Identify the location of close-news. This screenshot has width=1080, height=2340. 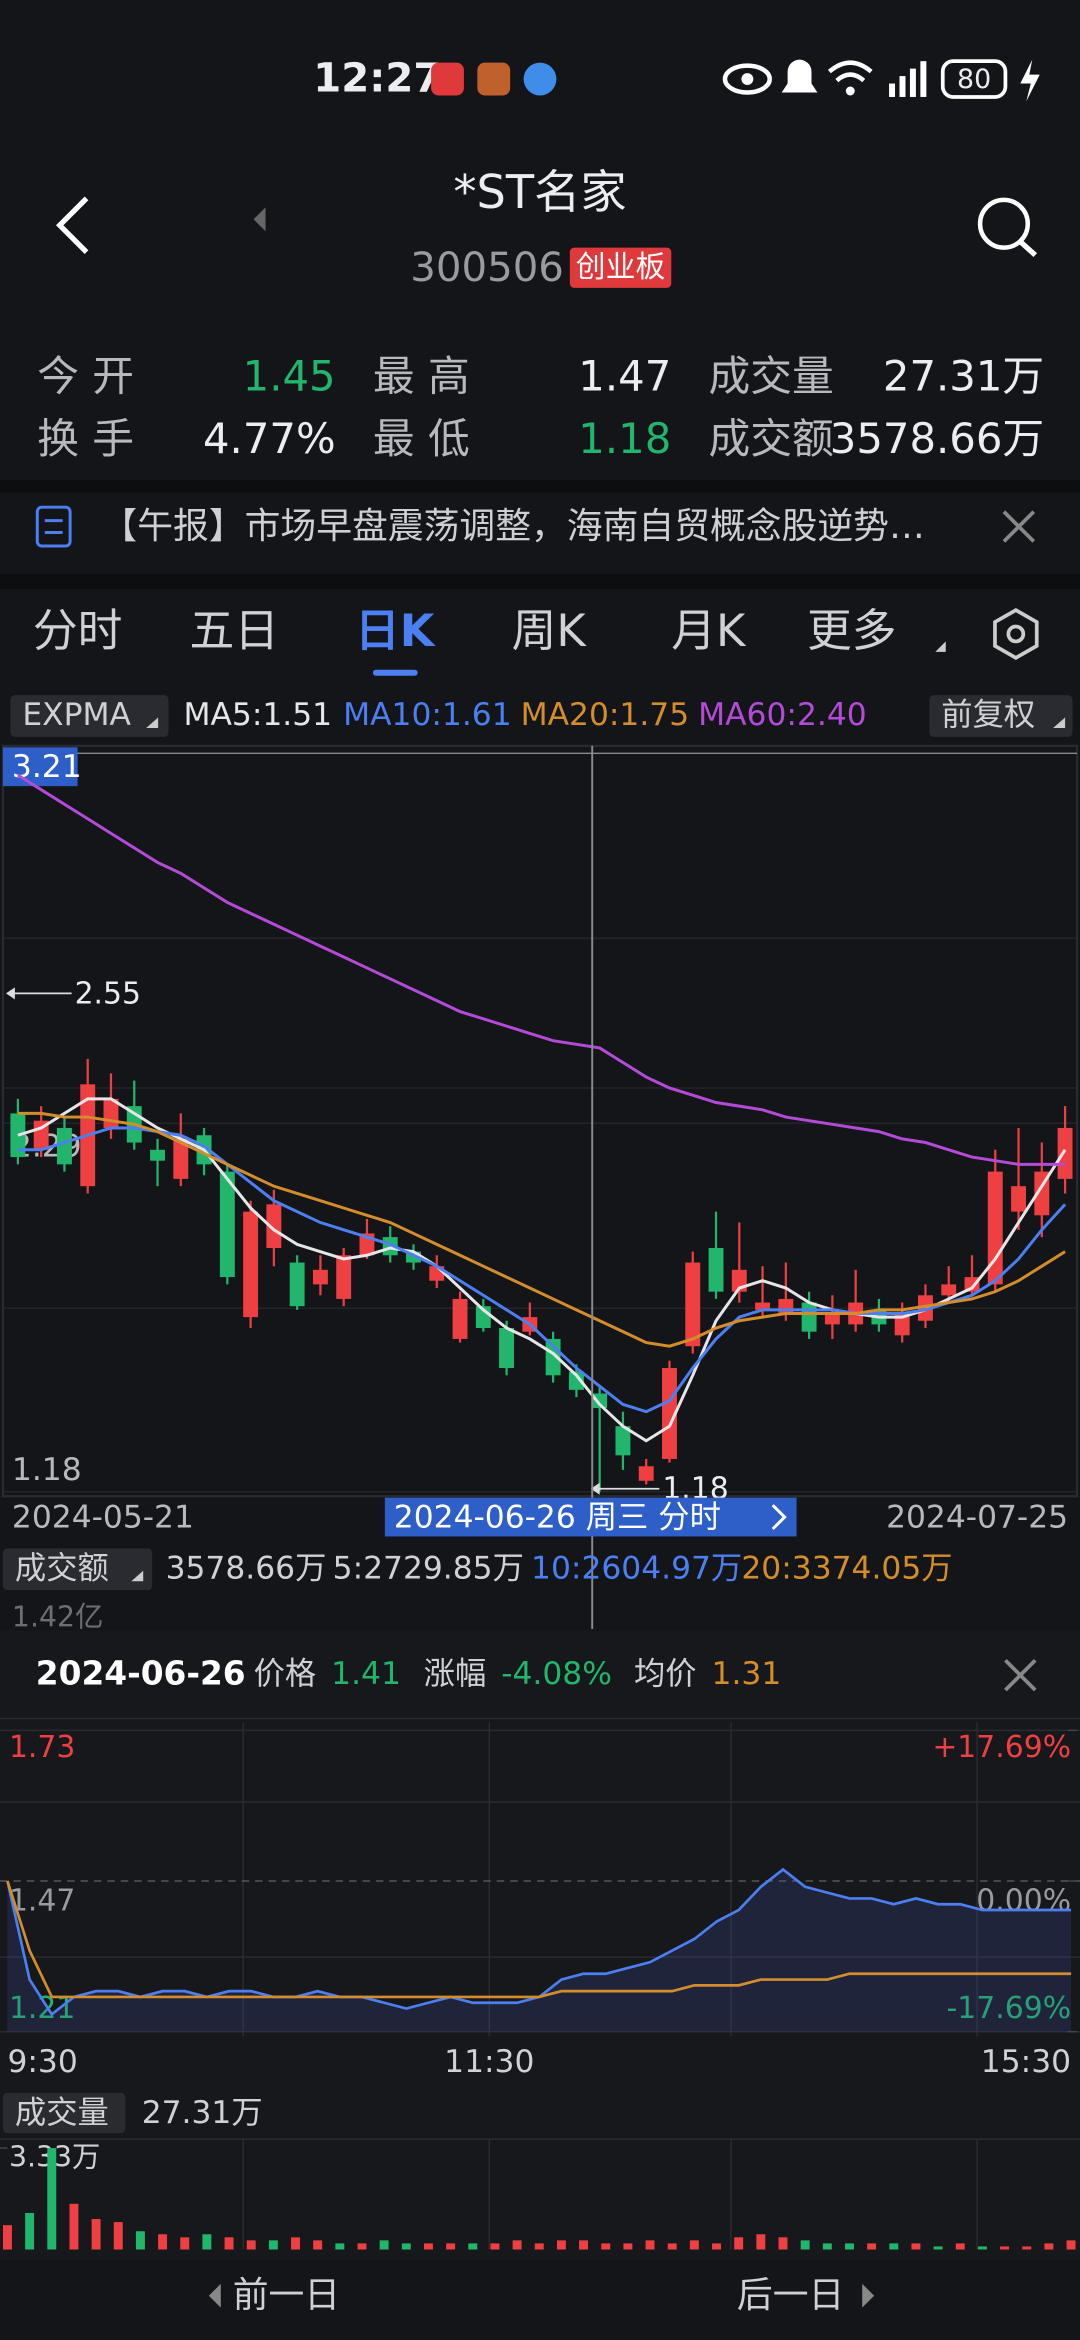
(1019, 526).